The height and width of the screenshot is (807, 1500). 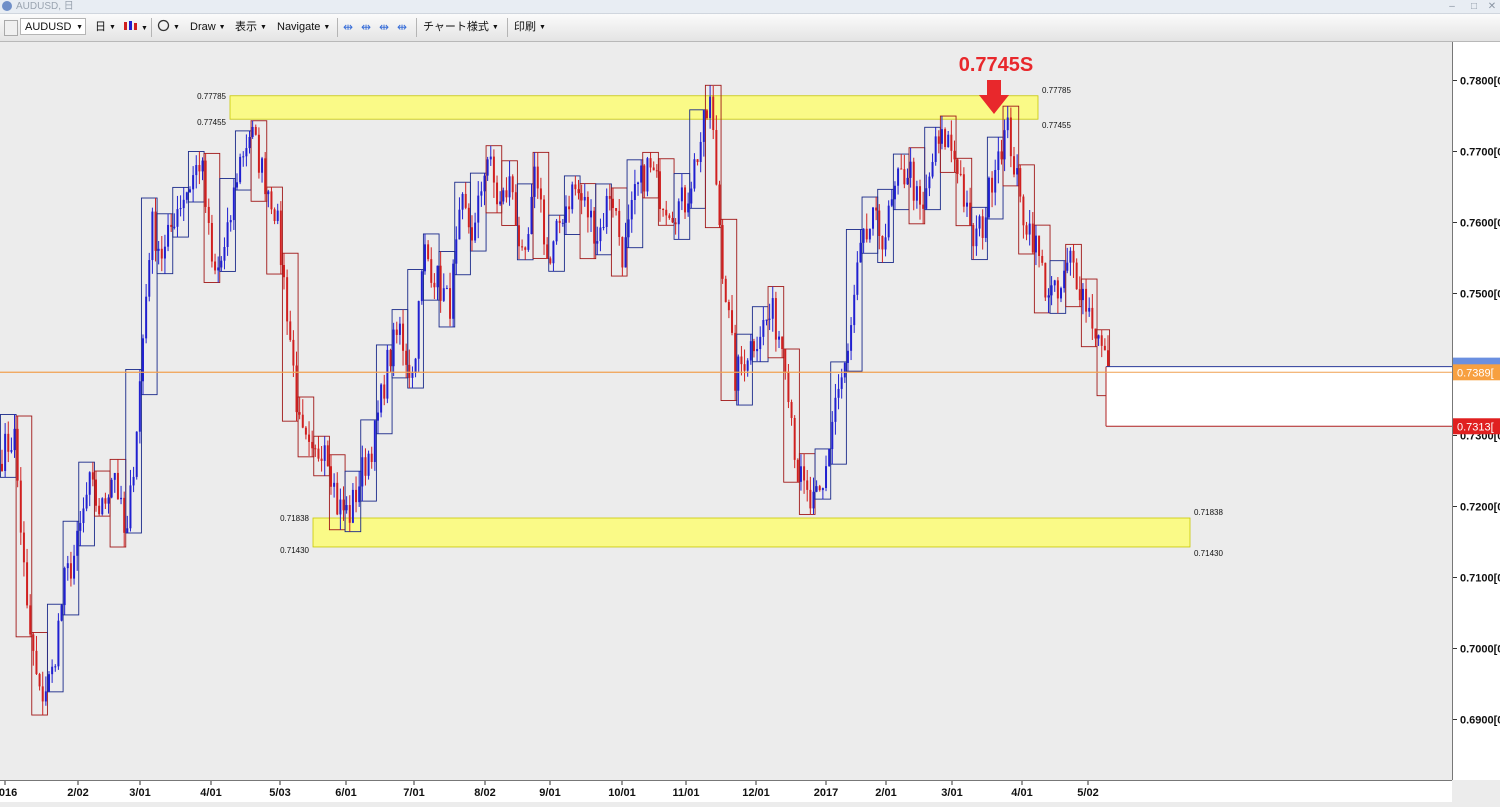 I want to click on zoom-out-icon: ⇹, so click(x=366, y=27).